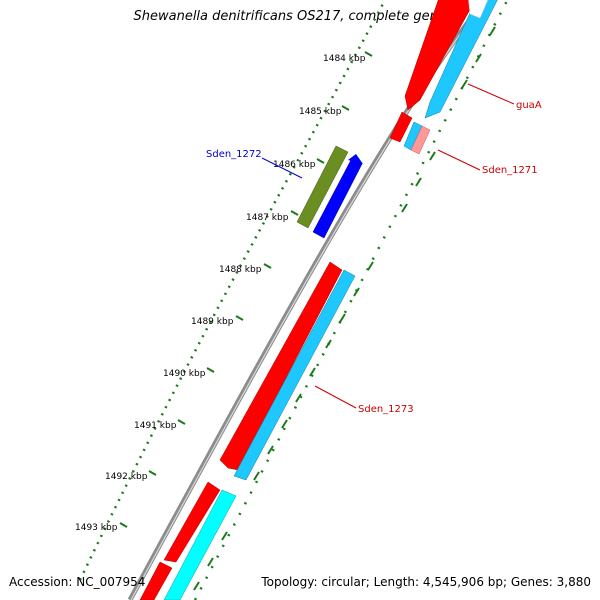 This screenshot has width=600, height=600. Describe the element at coordinates (322, 187) in the screenshot. I see `gene-olive-sden1272` at that location.